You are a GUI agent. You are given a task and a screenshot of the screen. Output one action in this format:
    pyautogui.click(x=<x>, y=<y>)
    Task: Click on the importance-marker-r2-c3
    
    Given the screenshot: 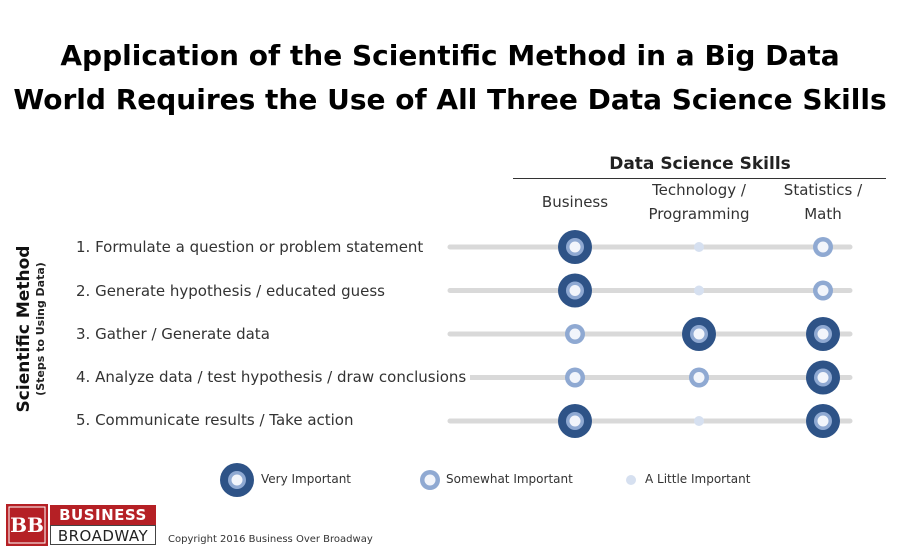 What is the action you would take?
    pyautogui.click(x=823, y=290)
    